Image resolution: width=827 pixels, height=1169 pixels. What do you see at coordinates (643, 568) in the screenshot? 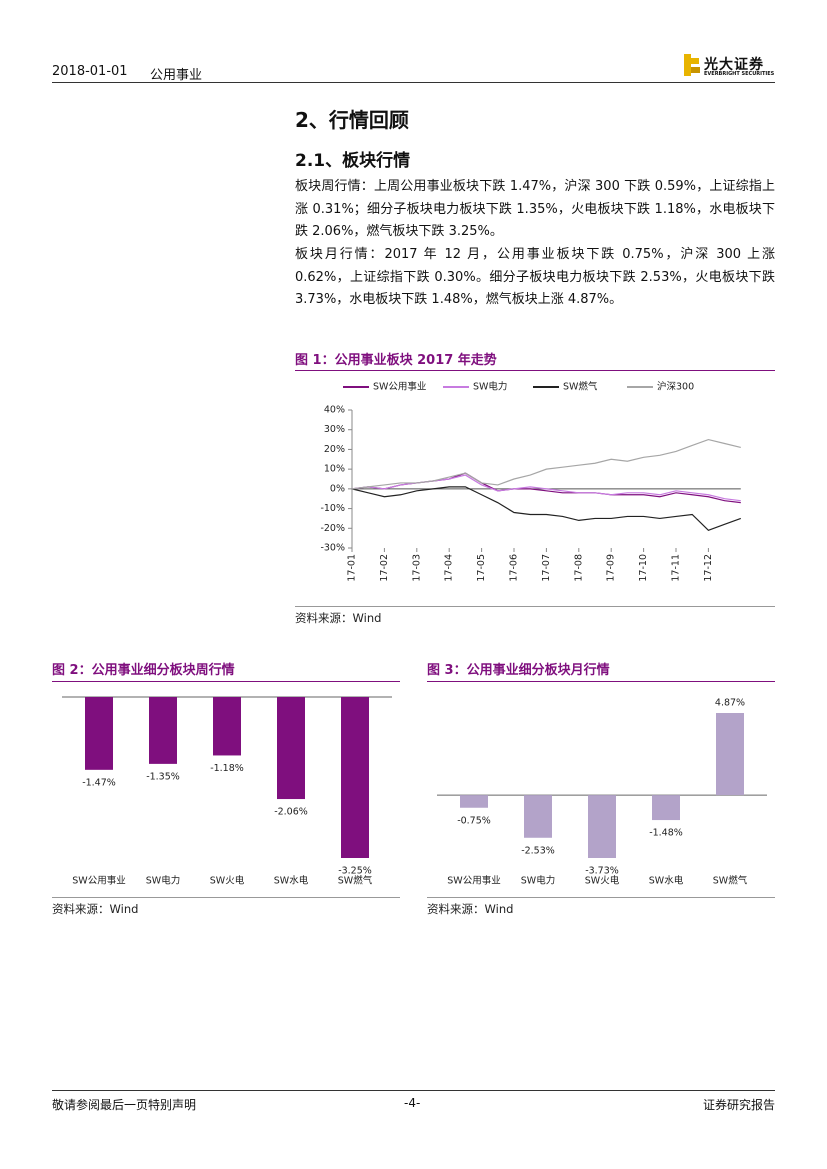
I see `x-tick-label: 17-10` at bounding box center [643, 568].